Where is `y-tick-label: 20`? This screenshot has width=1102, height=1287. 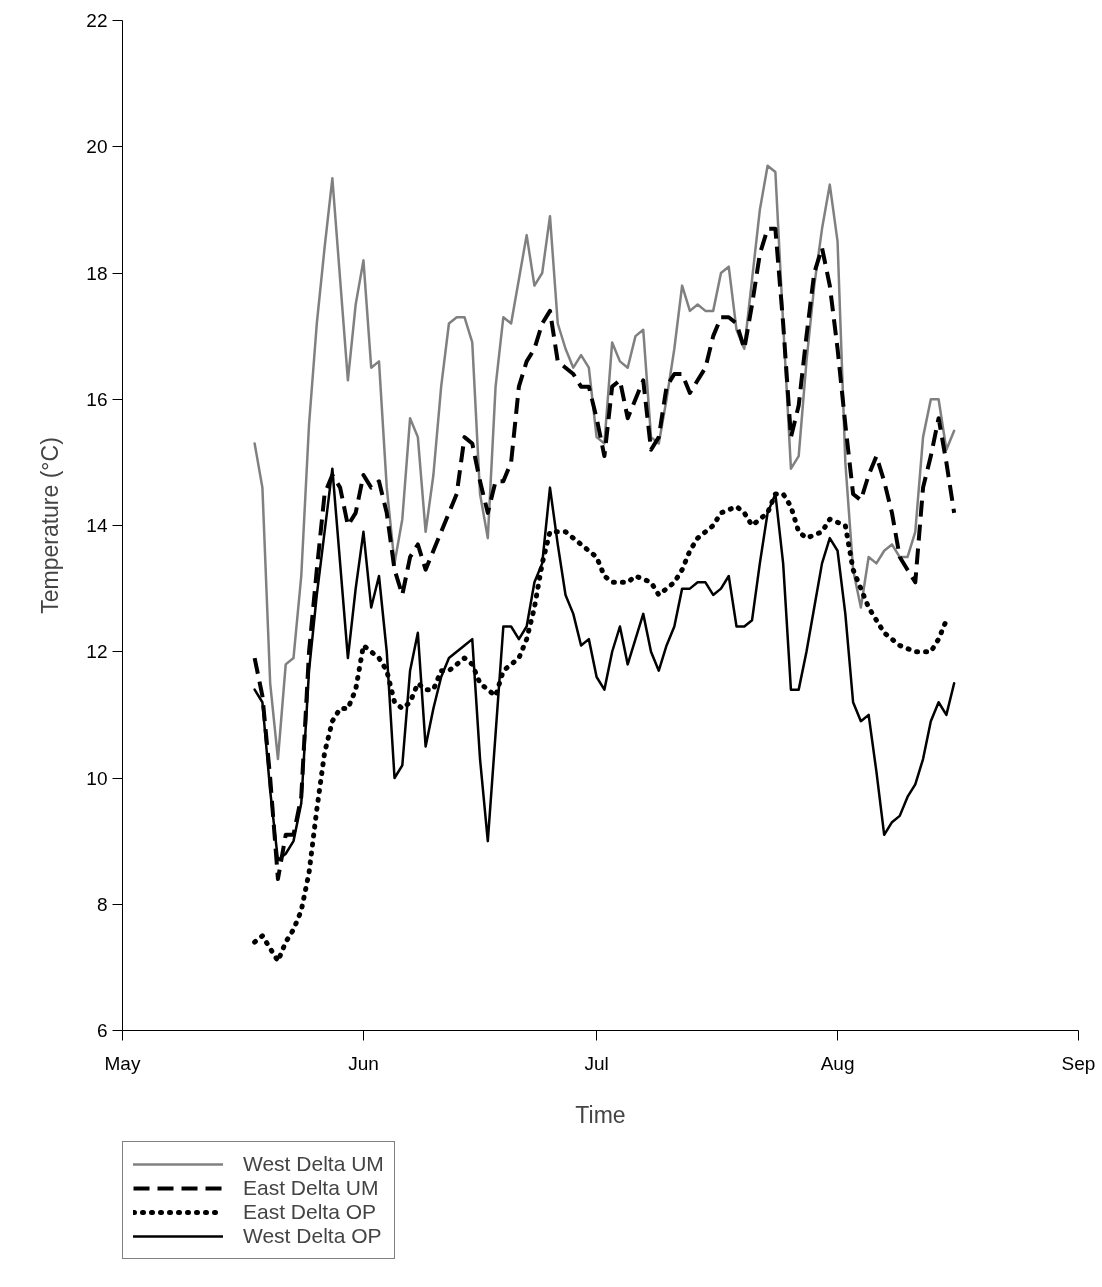 y-tick-label: 20 is located at coordinates (97, 147).